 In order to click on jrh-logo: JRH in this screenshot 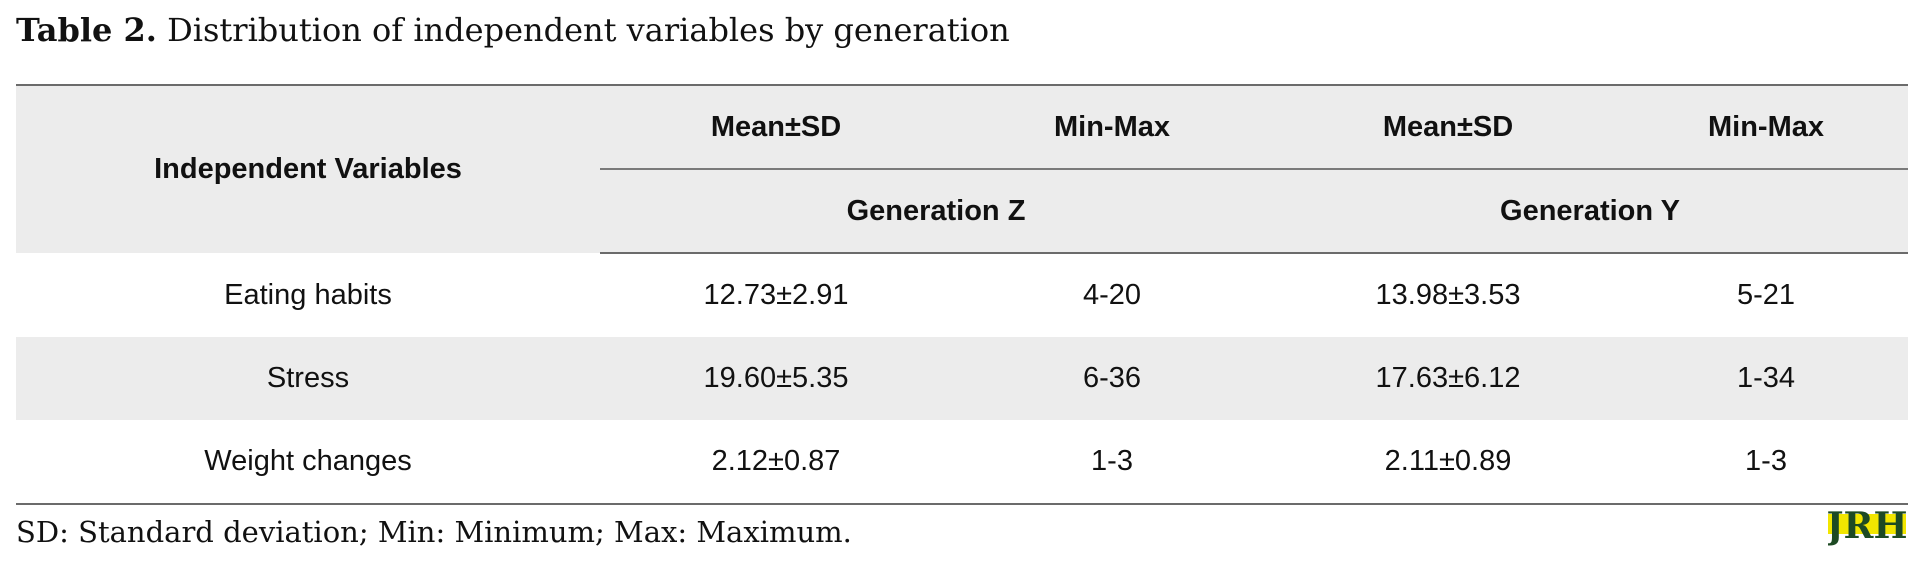, I will do `click(1867, 525)`.